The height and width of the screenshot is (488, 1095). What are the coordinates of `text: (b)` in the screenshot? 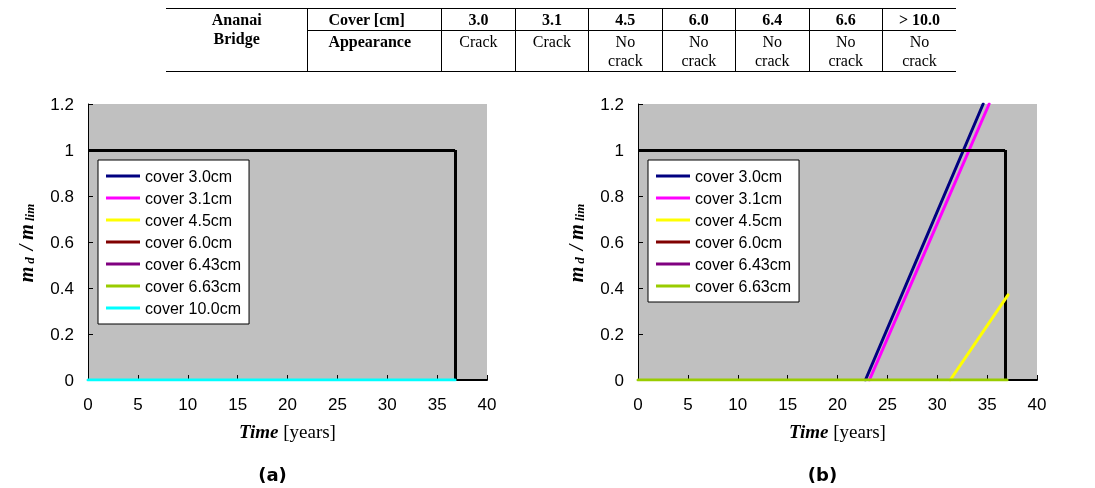 It's located at (822, 474).